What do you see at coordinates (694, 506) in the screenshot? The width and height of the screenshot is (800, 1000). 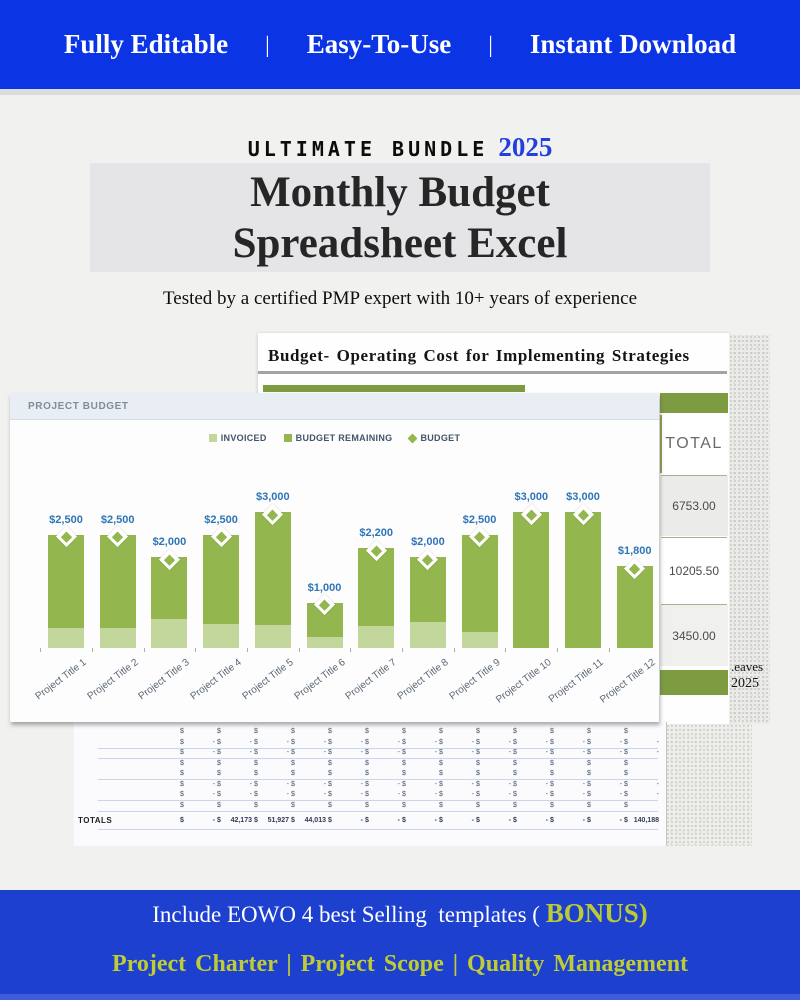 I see `total-cell: 6753.00` at bounding box center [694, 506].